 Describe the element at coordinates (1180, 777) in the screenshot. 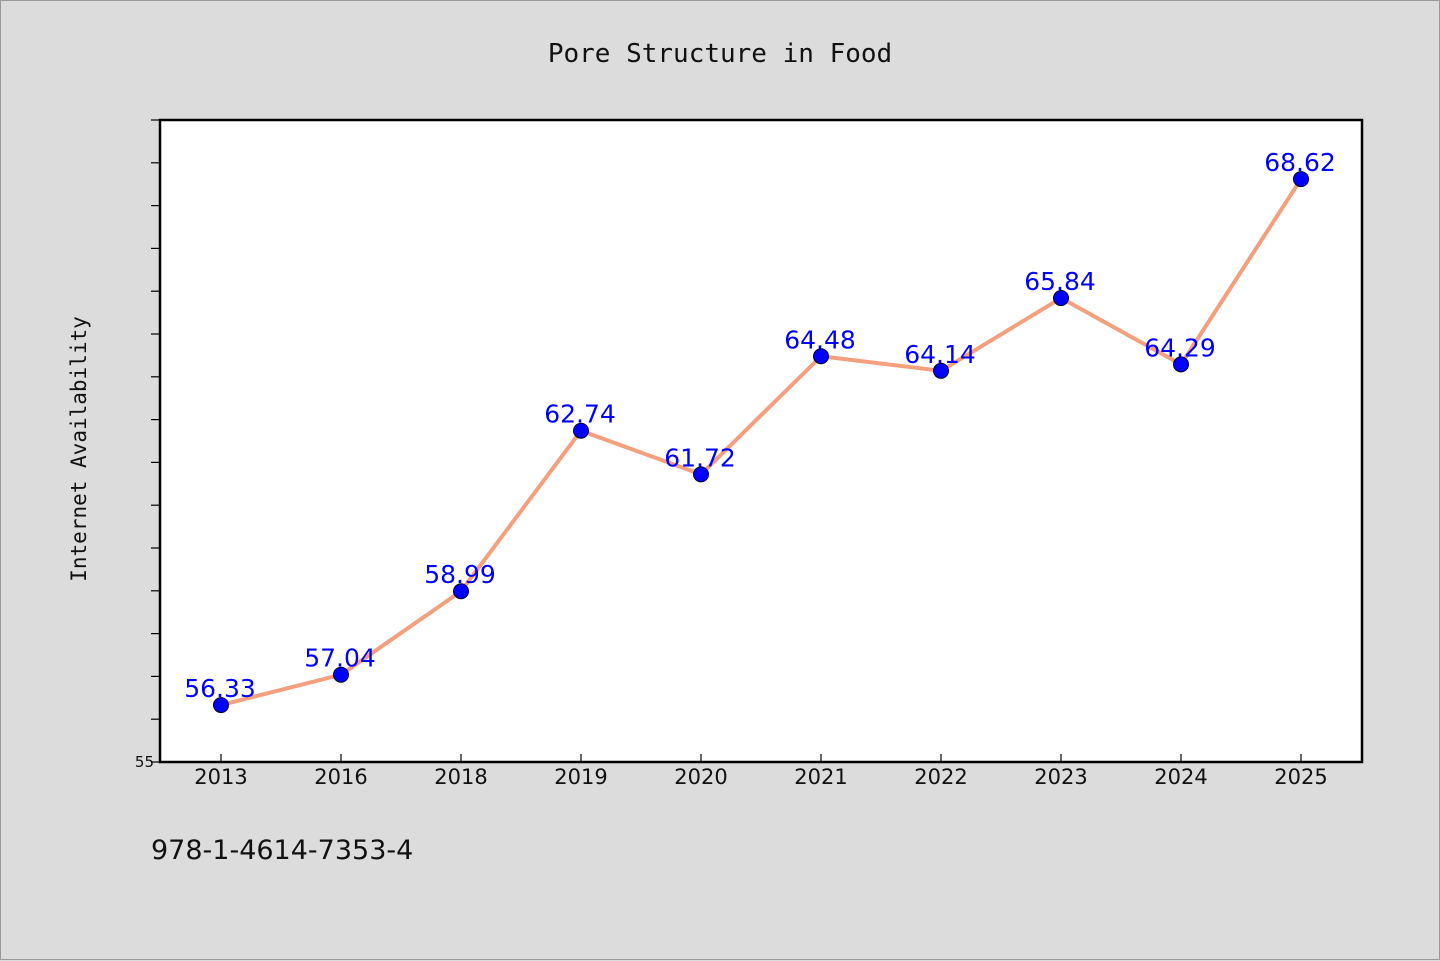

I see `x-tick-label-2024: 2024` at that location.